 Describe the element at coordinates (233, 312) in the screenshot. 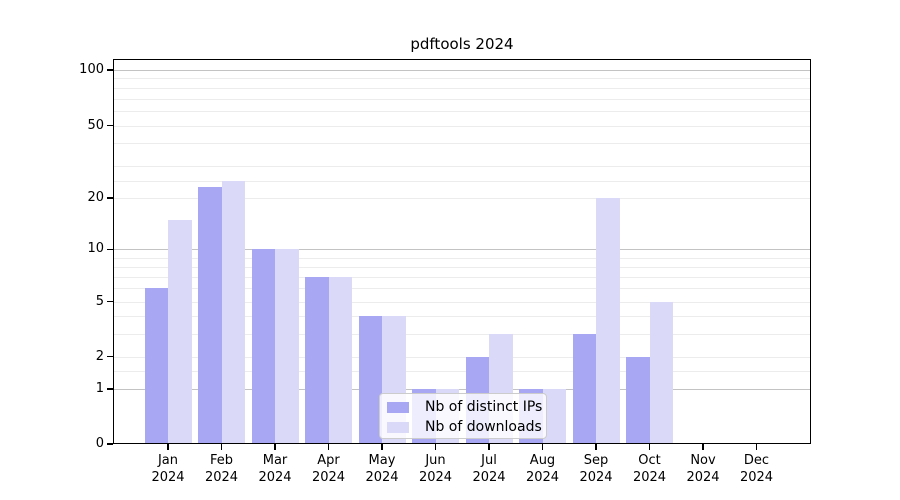

I see `bar-downloads-feb` at that location.